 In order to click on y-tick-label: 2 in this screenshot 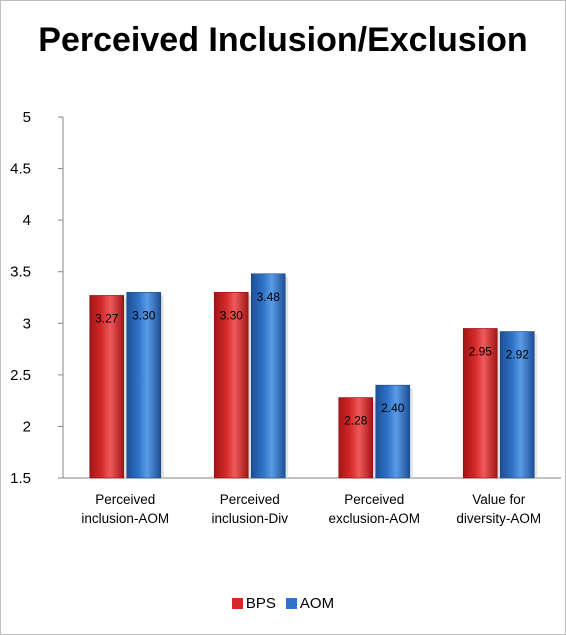, I will do `click(27, 426)`.